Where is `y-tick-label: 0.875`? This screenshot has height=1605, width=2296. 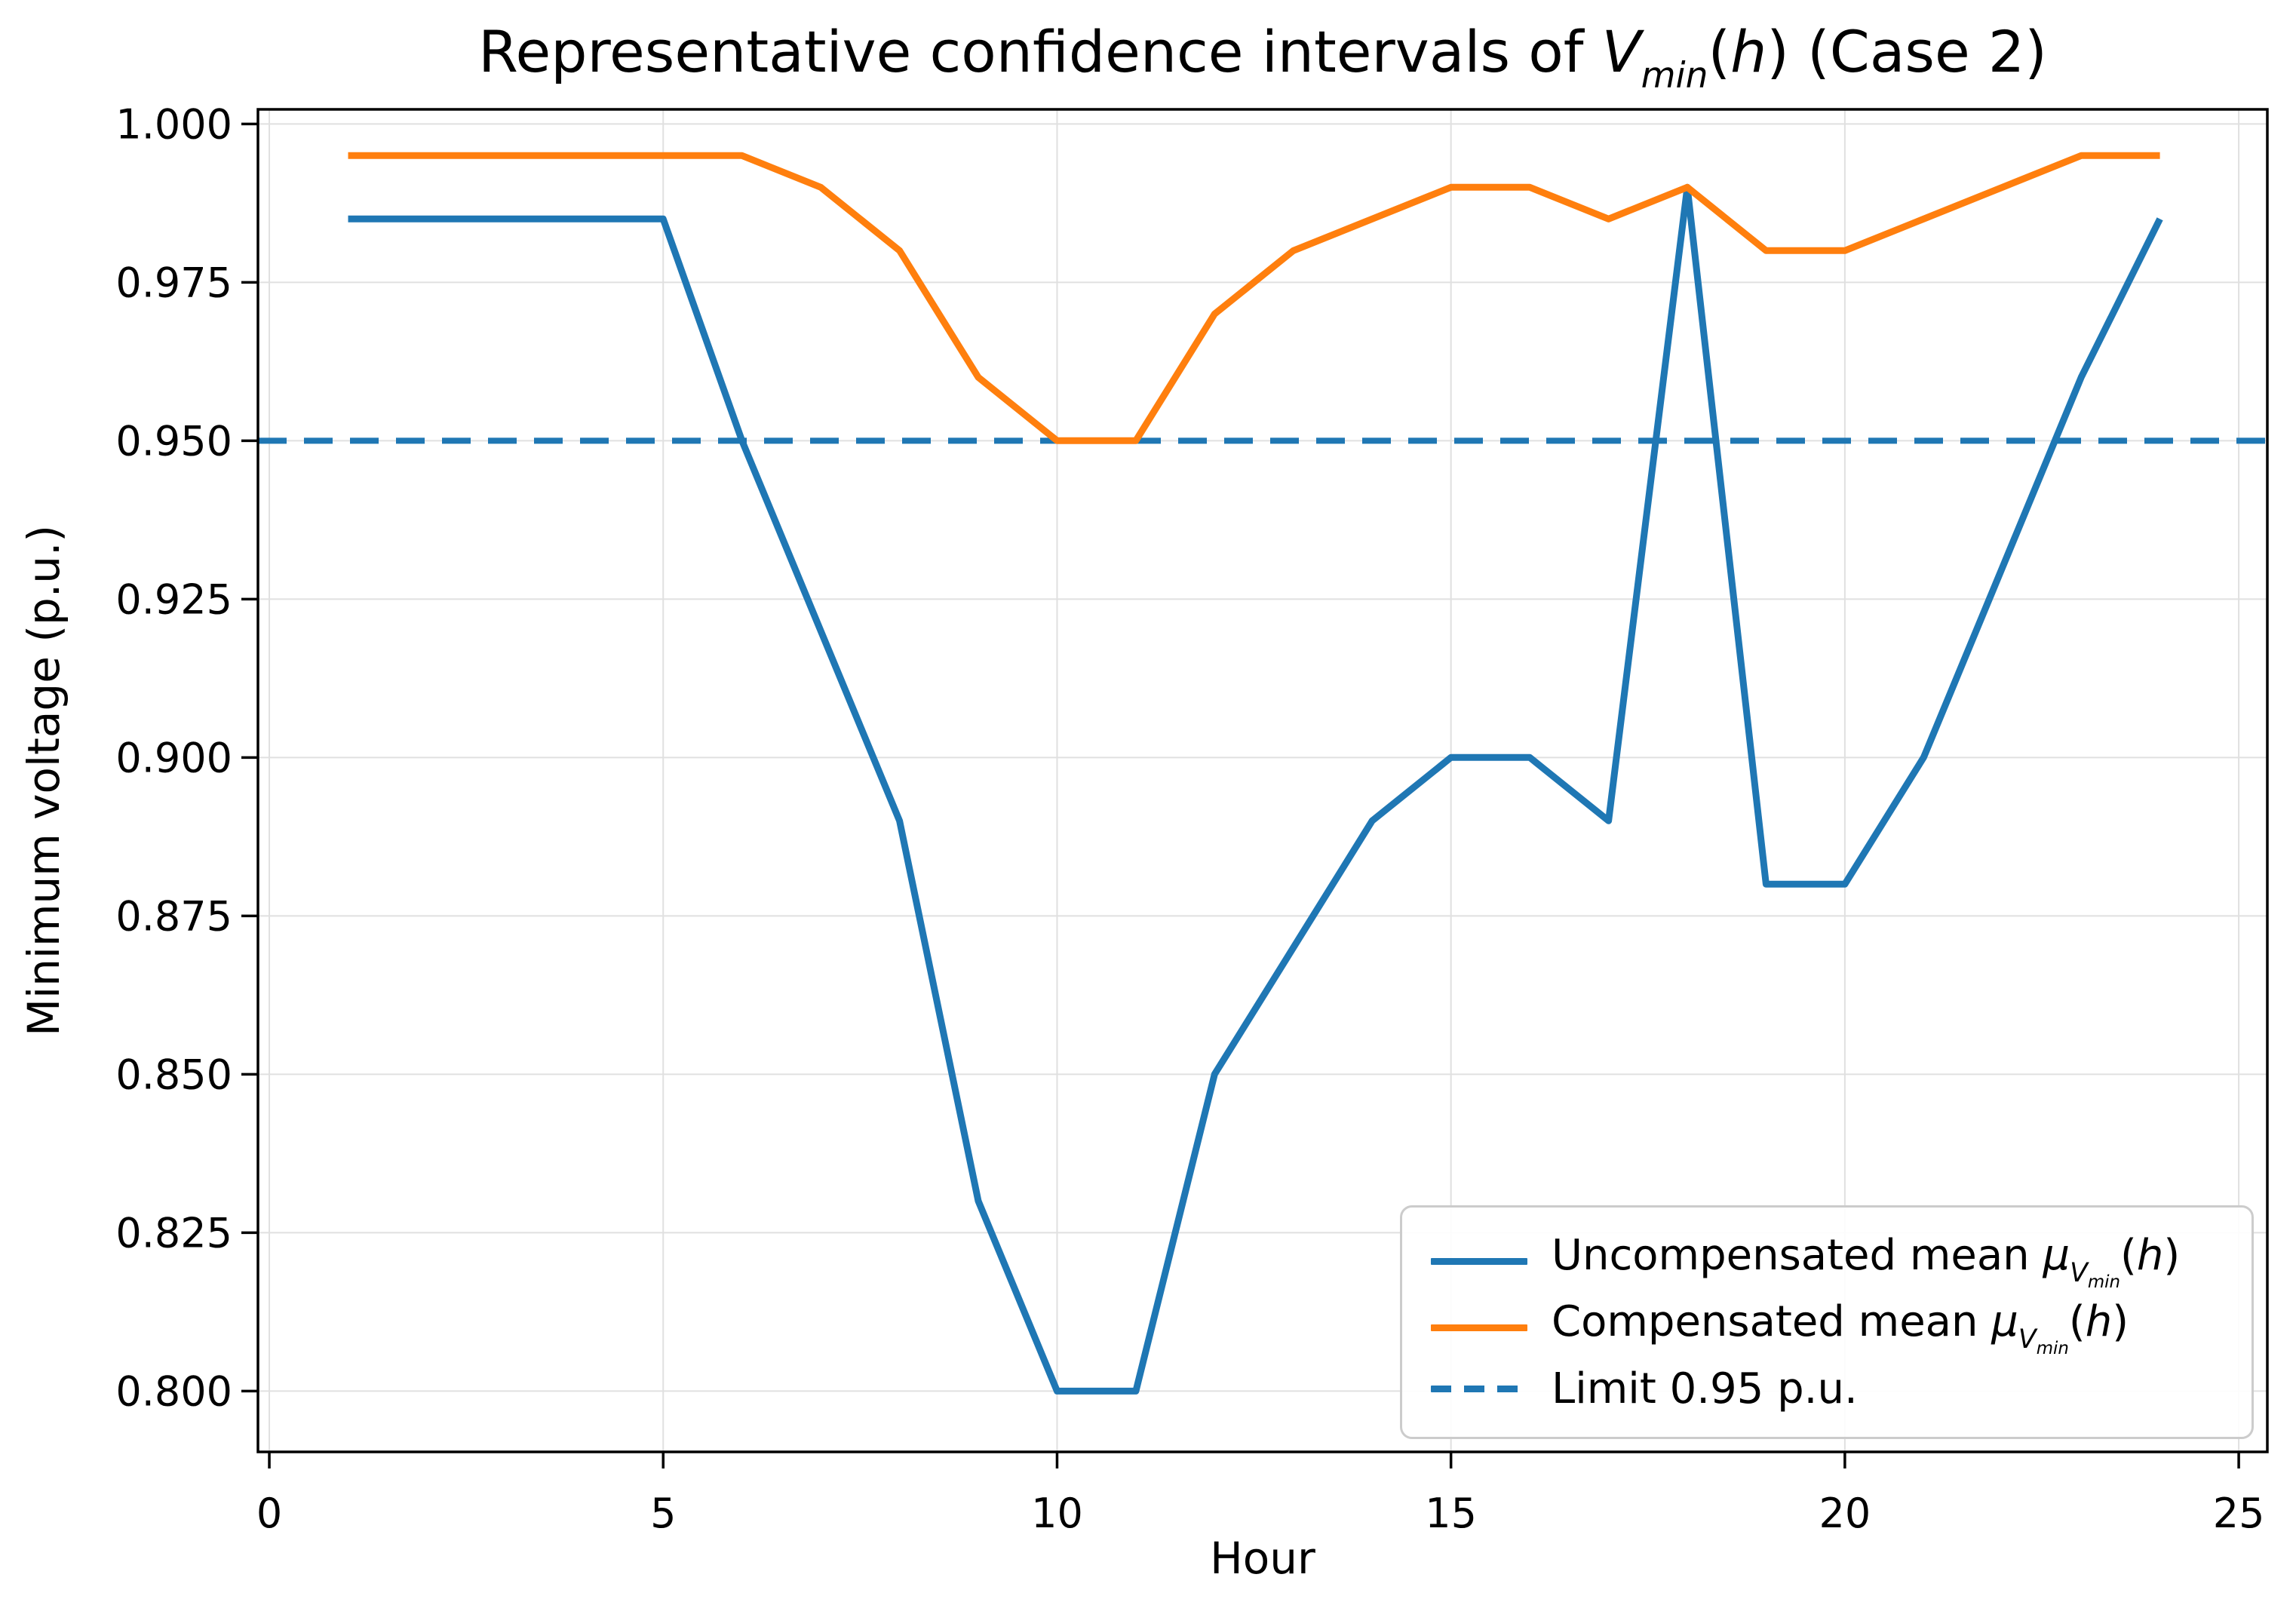
y-tick-label: 0.875 is located at coordinates (173, 916).